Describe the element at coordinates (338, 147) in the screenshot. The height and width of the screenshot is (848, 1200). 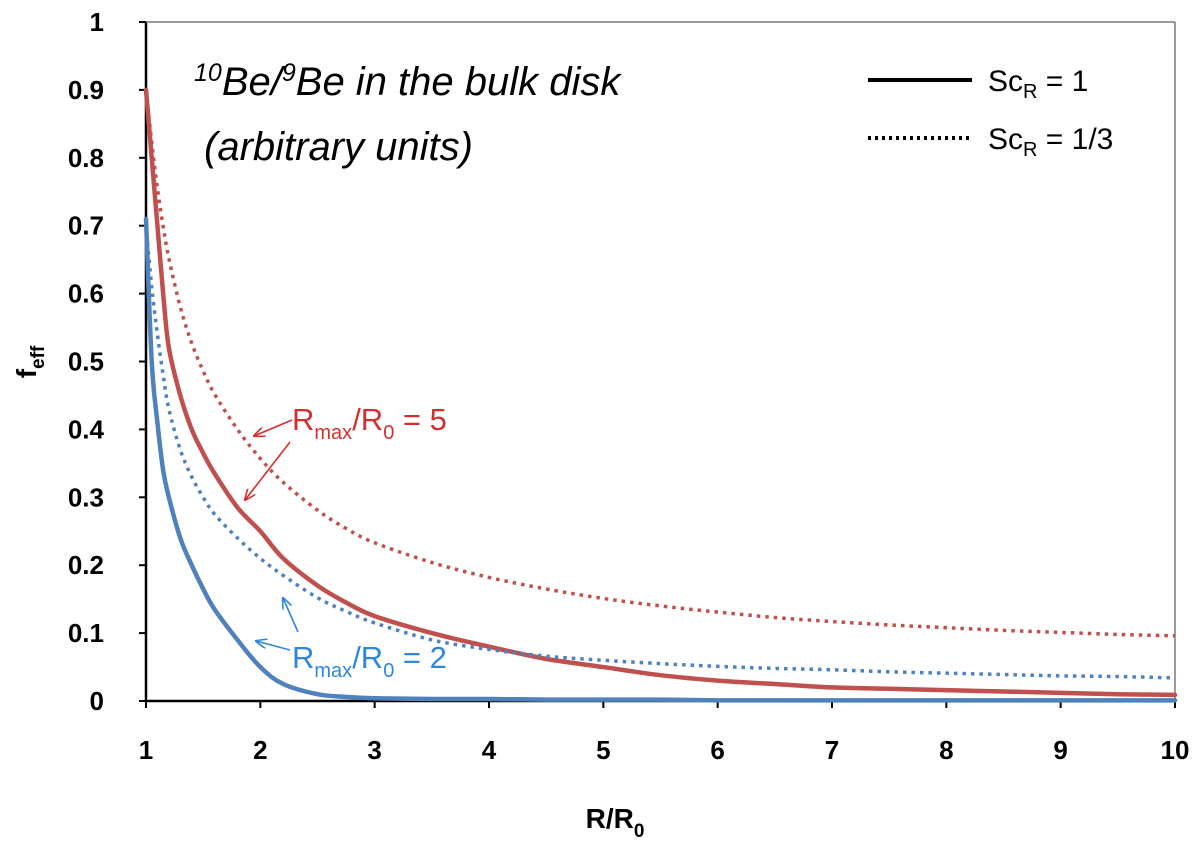
I see `svg-text: (arbitrary units)` at that location.